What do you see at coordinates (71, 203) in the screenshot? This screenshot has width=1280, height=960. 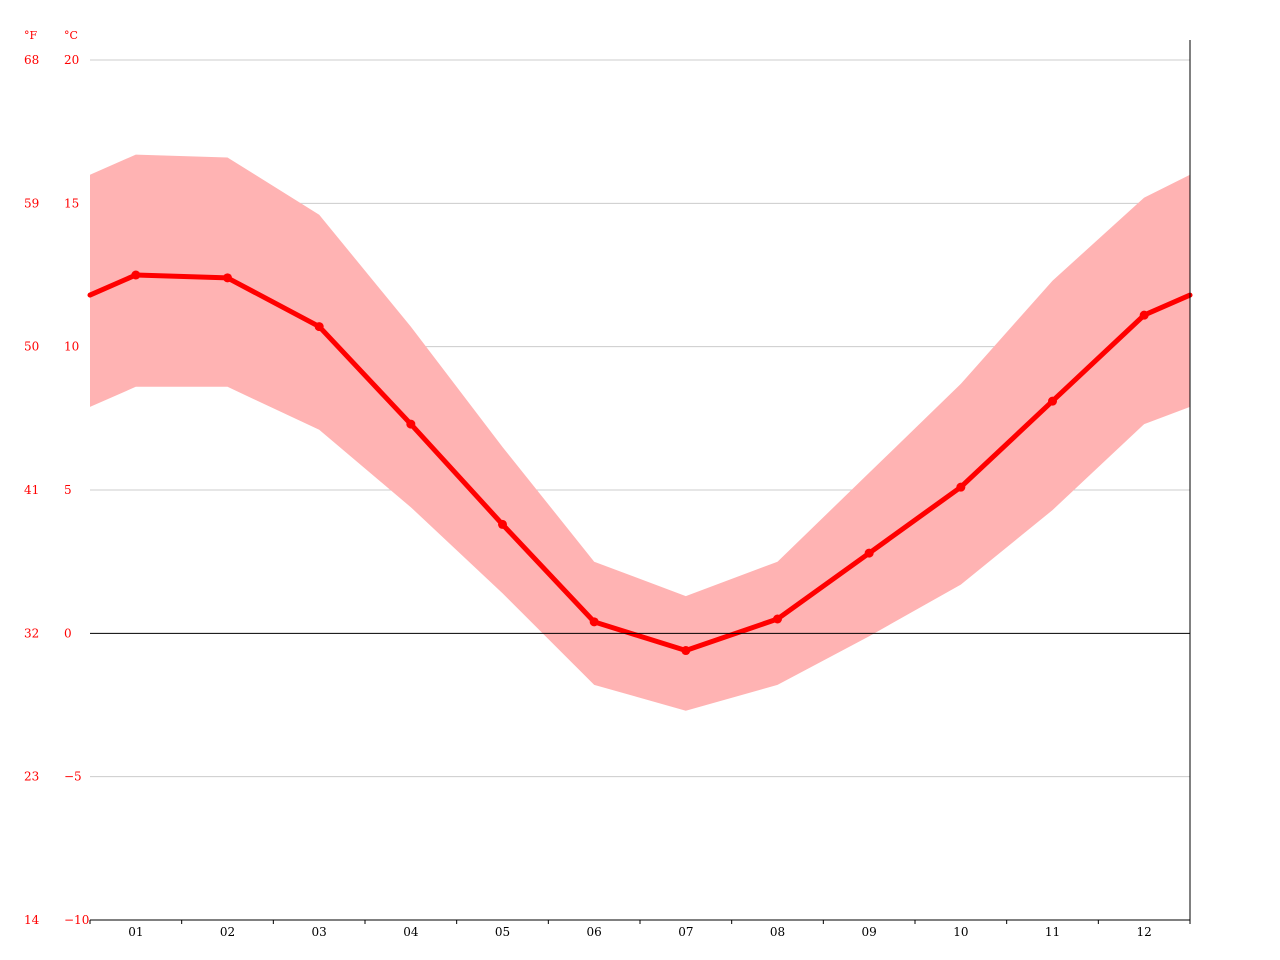 I see `y-tick-label-c: 15` at bounding box center [71, 203].